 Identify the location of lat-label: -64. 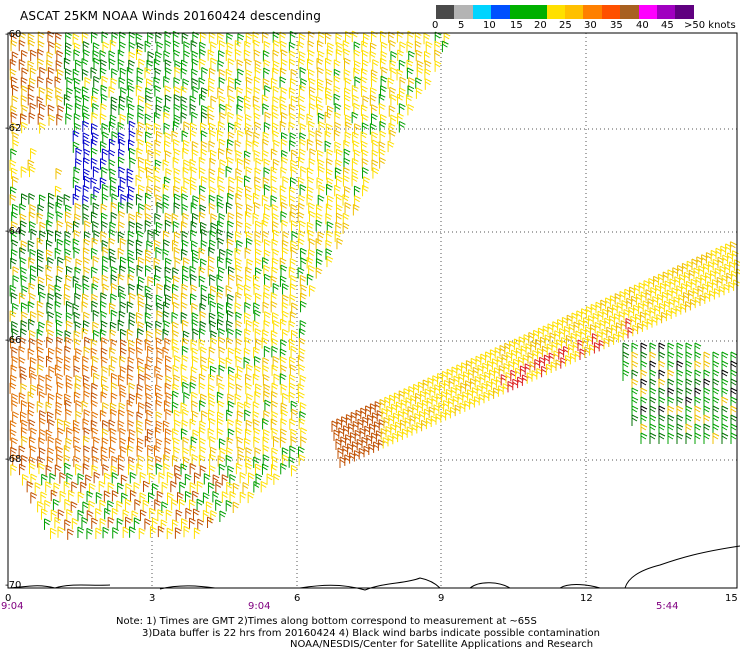
(13, 231).